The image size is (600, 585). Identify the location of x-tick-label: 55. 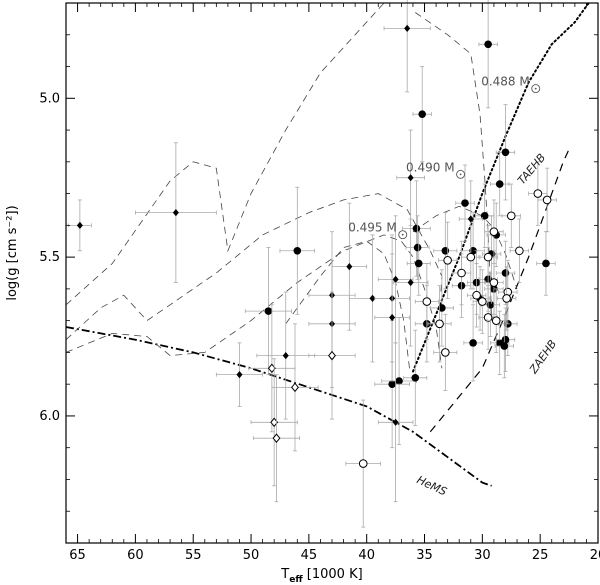
(193, 555).